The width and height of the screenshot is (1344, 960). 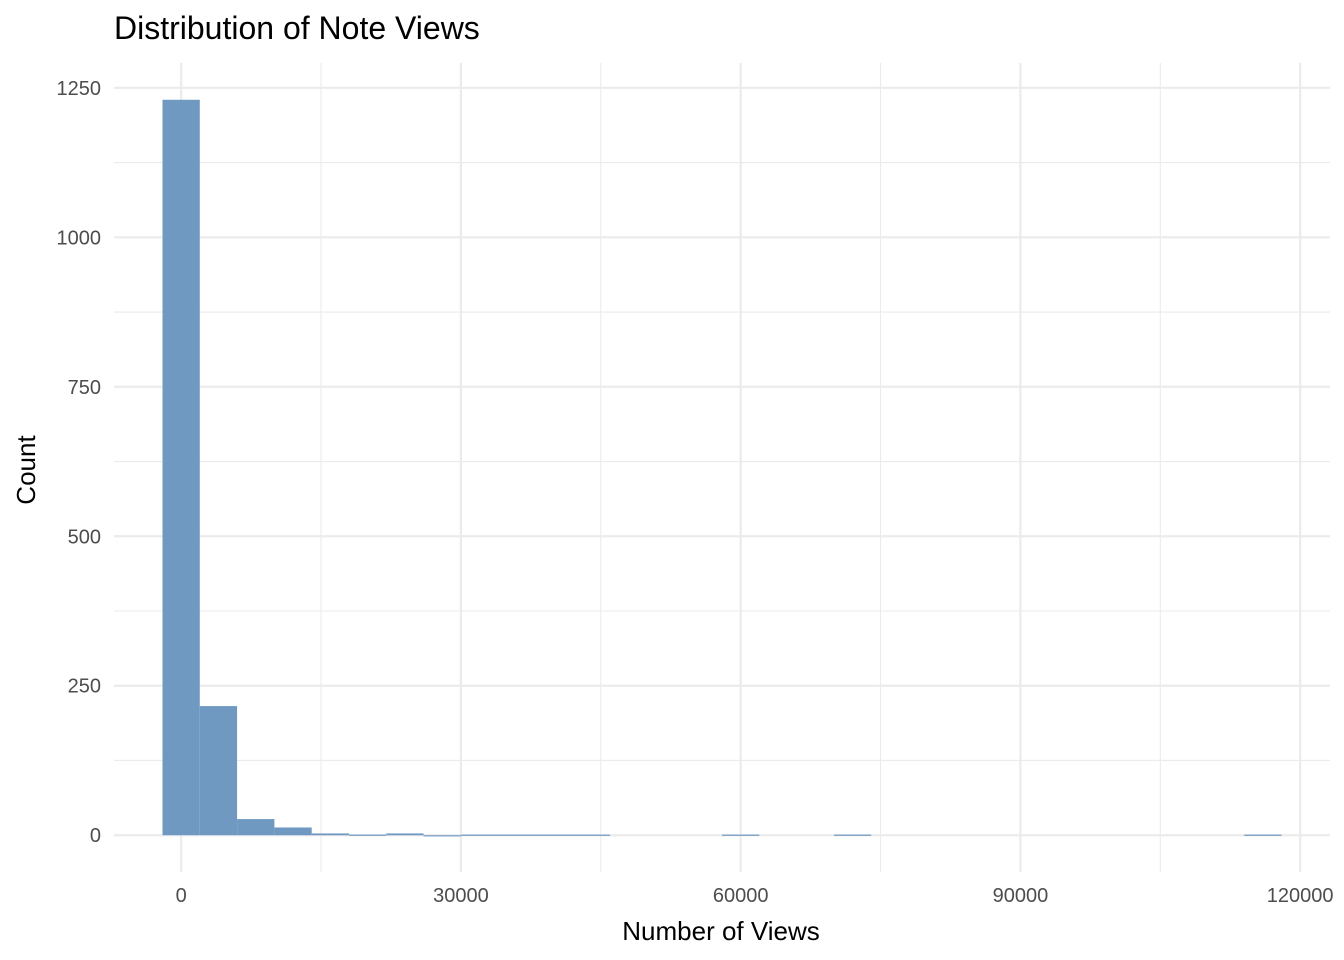 I want to click on y-tick-label: 750, so click(x=84, y=388).